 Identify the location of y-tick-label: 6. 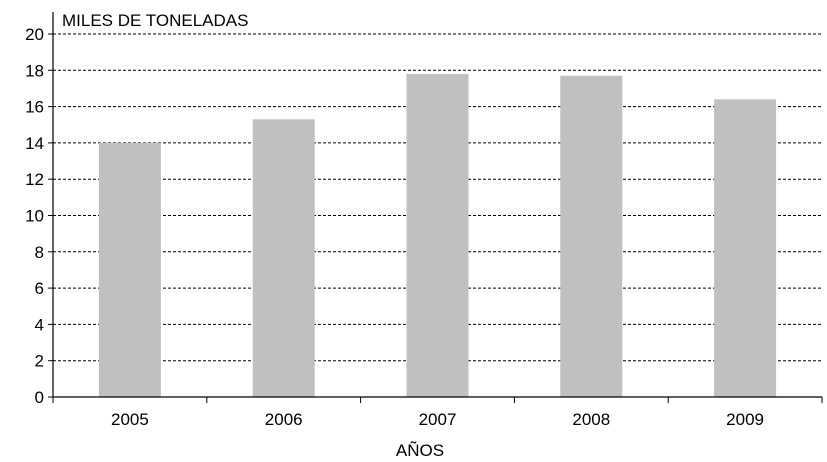
(39, 288).